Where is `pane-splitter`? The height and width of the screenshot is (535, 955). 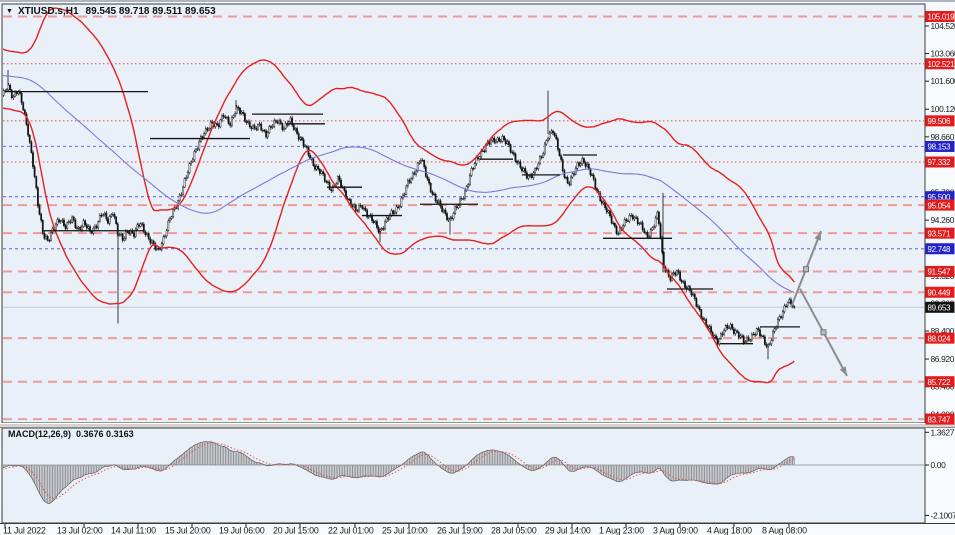
pane-splitter is located at coordinates (477, 425).